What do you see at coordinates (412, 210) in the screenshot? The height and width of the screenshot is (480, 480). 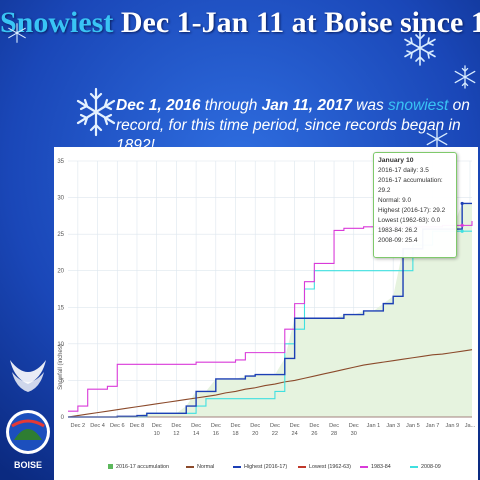 I see `tooltip-line: Highest (2016-17): 29.2` at bounding box center [412, 210].